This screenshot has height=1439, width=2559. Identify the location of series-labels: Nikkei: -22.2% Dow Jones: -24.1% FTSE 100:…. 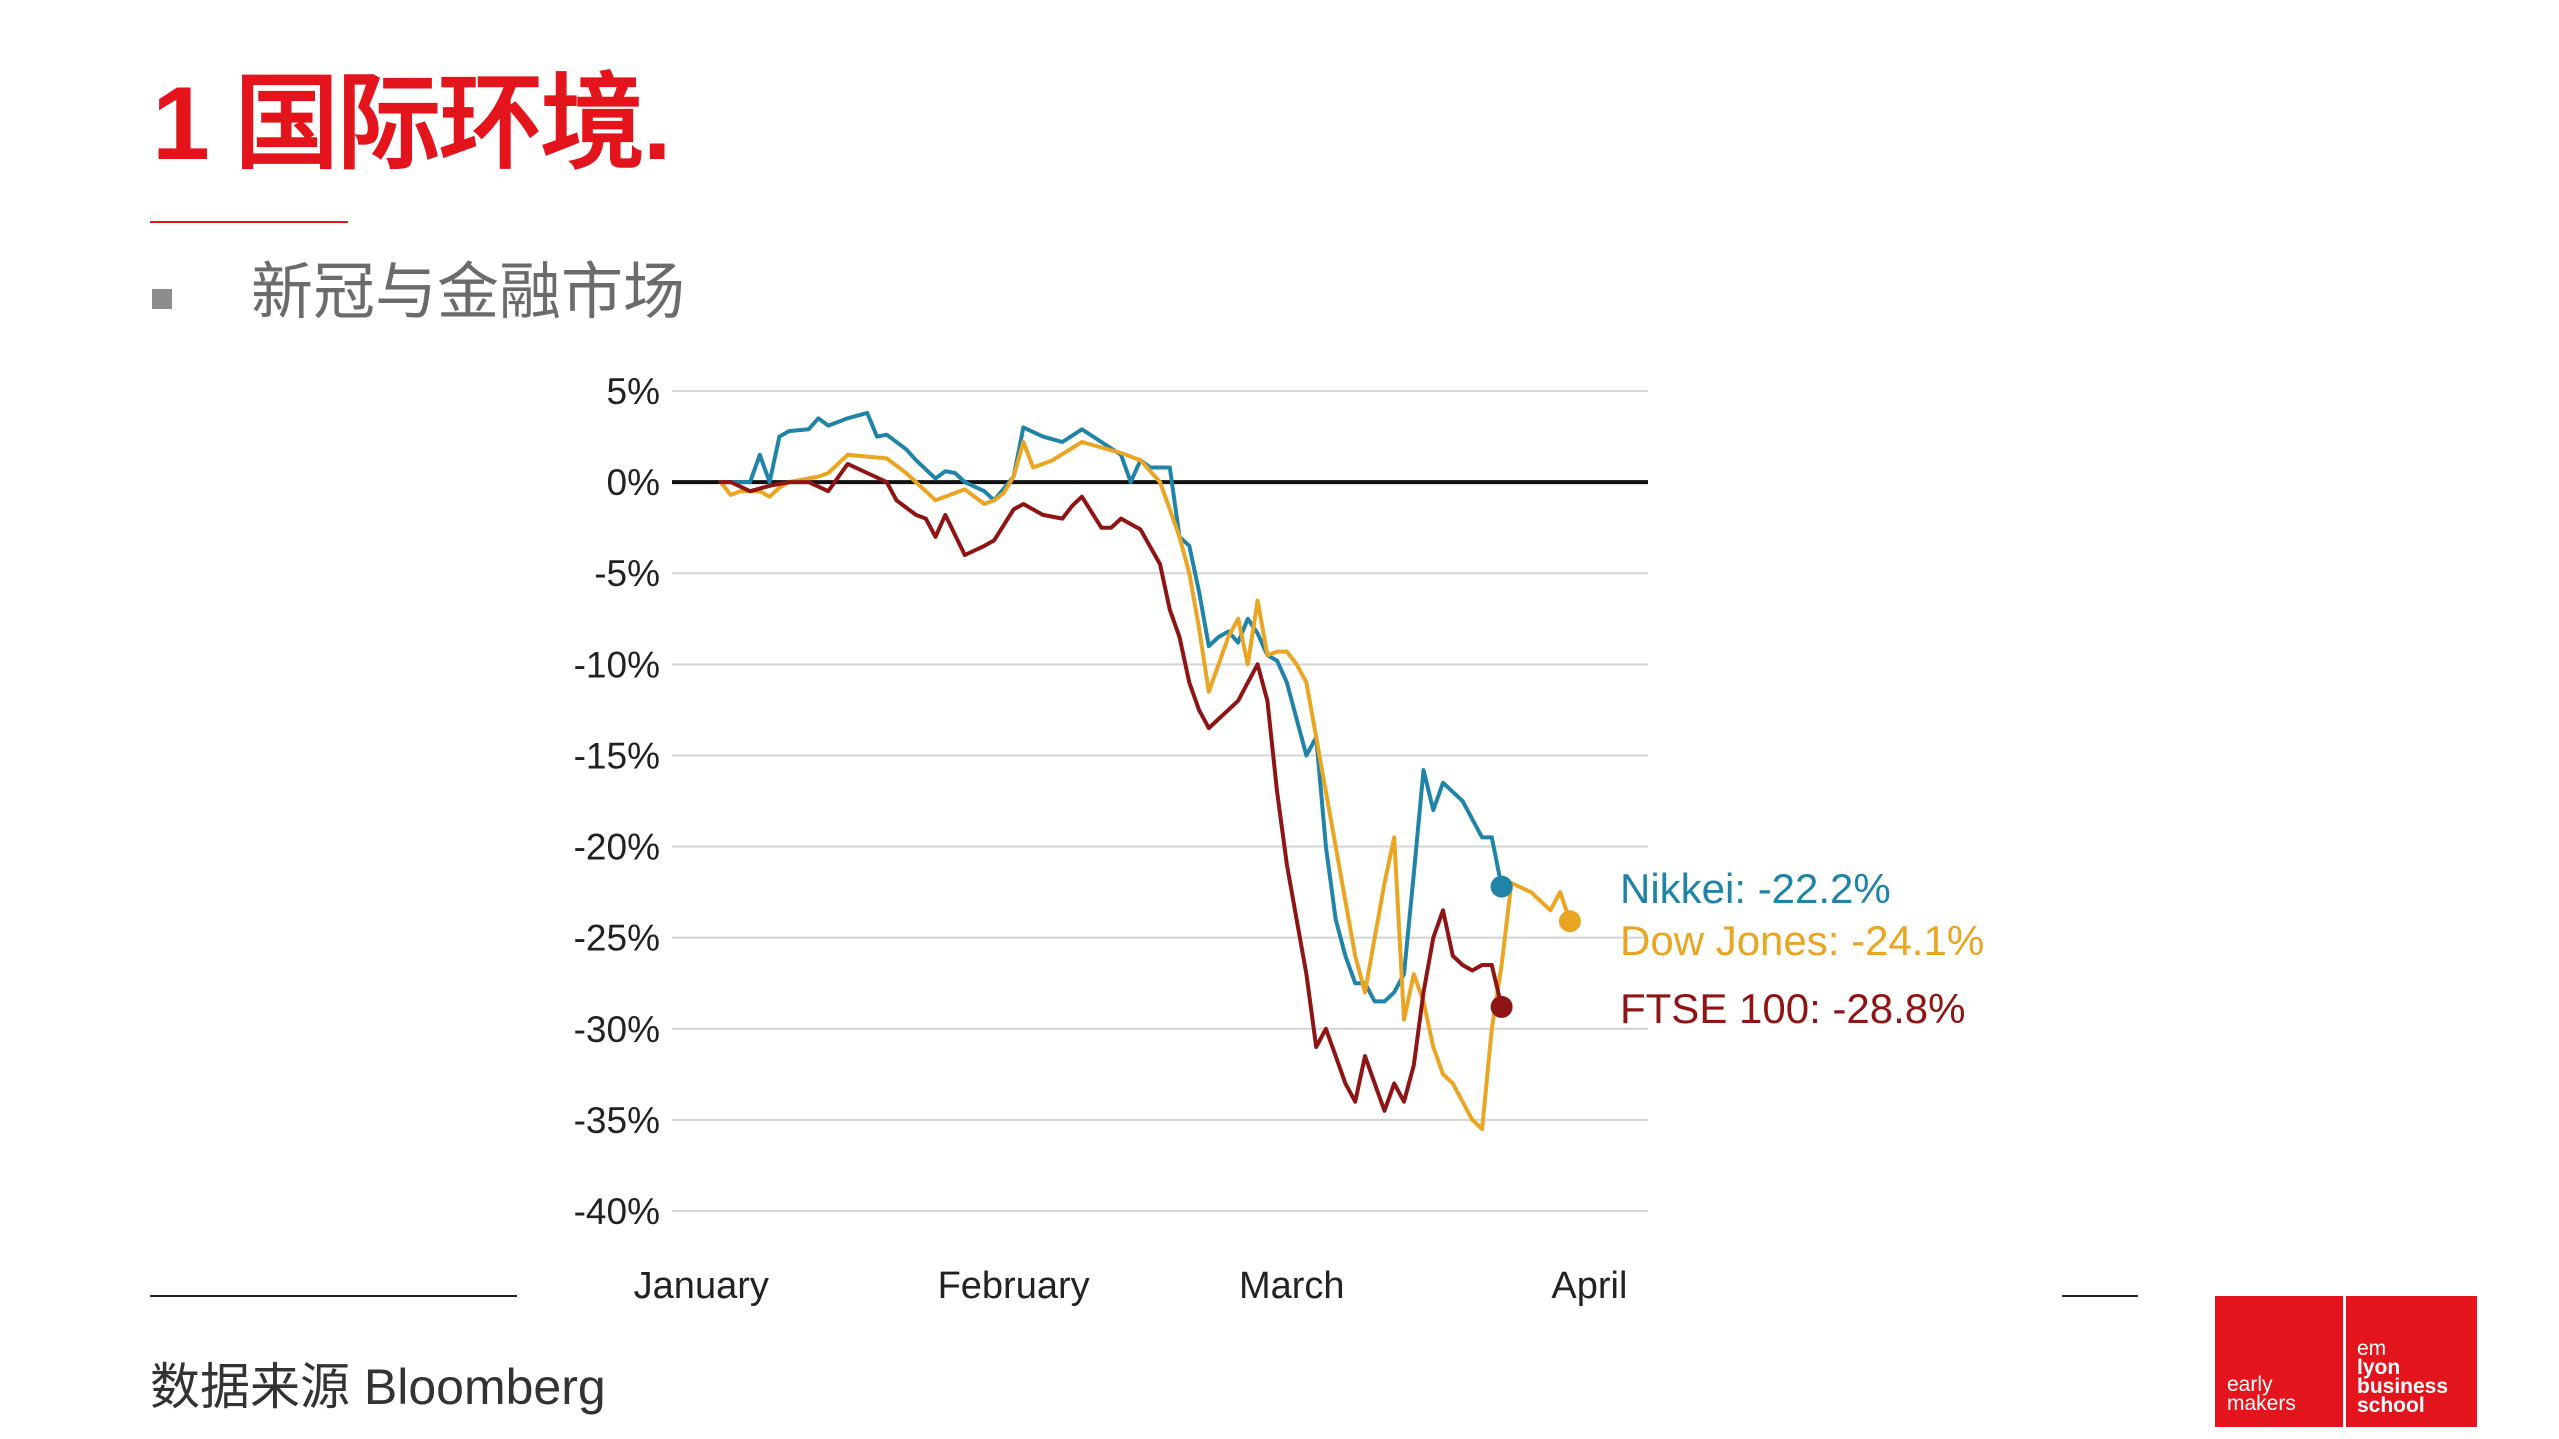
(1802, 948).